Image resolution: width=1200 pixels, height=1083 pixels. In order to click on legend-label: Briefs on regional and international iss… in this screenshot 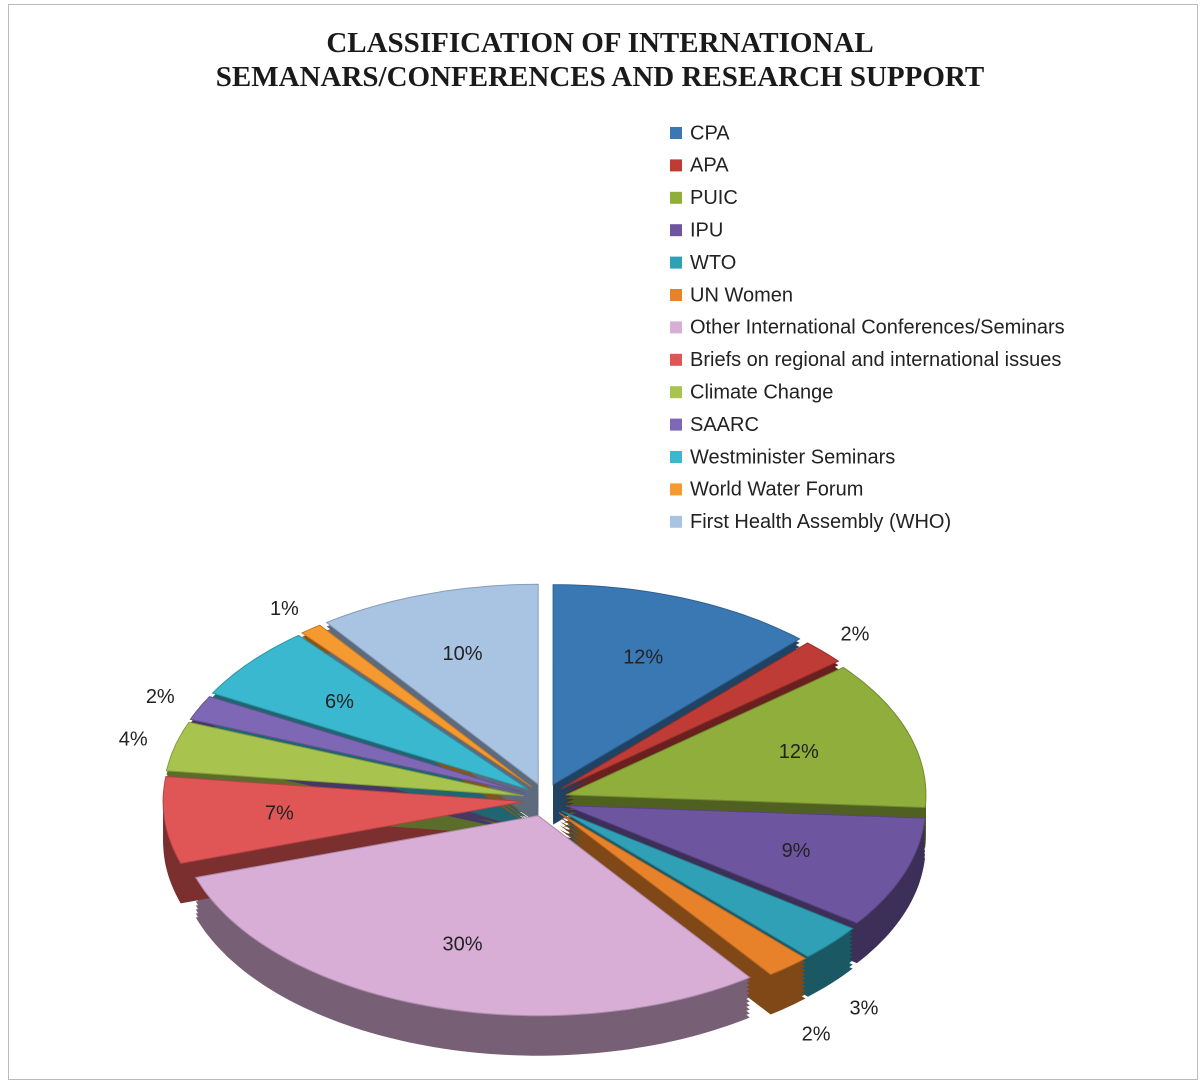, I will do `click(875, 360)`.